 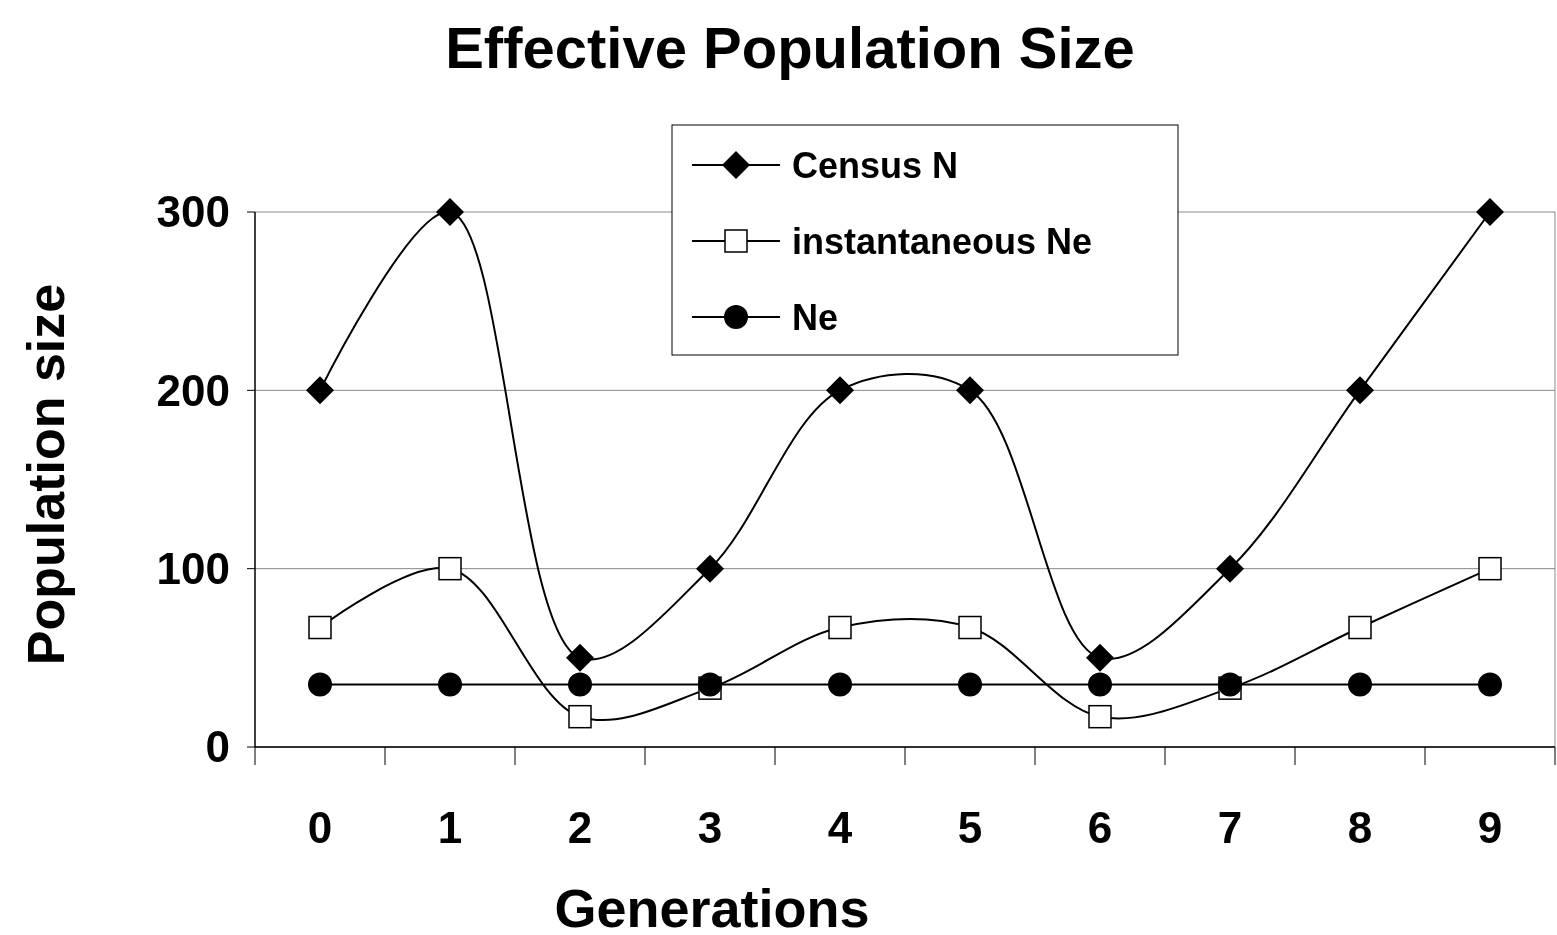 What do you see at coordinates (1490, 827) in the screenshot?
I see `x-tick-label: 9` at bounding box center [1490, 827].